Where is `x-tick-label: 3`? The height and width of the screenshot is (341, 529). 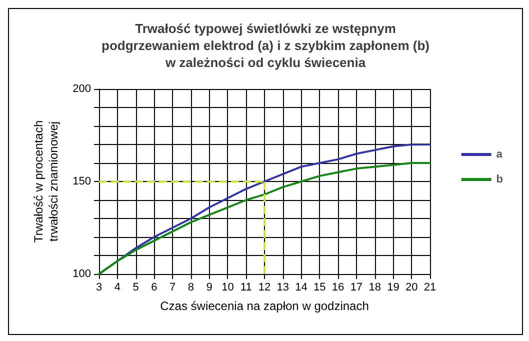 x-tick-label: 3 is located at coordinates (99, 288).